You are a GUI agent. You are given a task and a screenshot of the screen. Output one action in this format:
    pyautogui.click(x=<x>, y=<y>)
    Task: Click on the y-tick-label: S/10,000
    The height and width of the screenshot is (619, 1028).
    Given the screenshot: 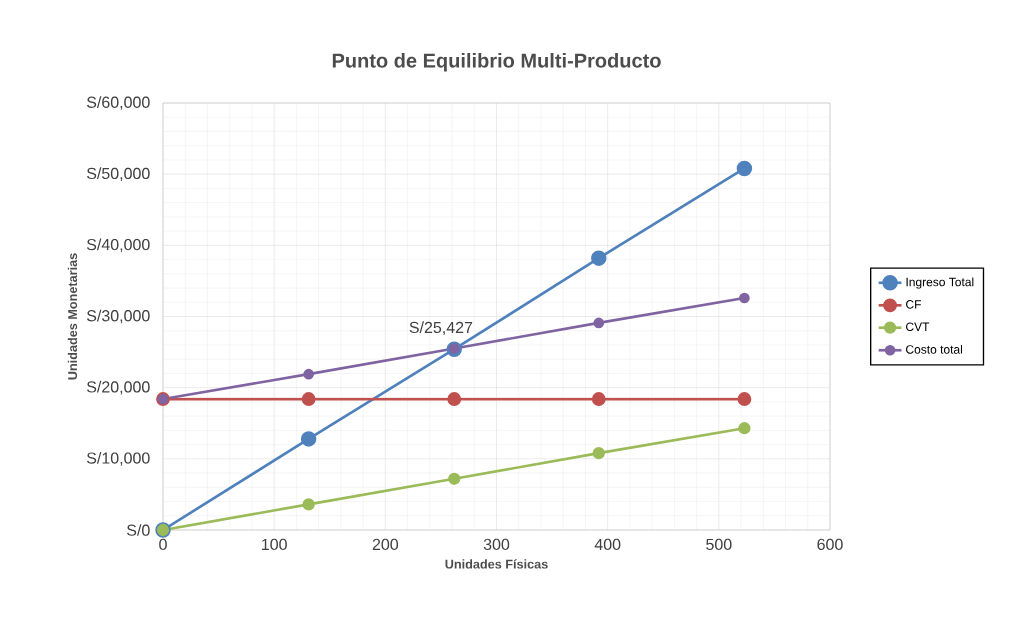 What is the action you would take?
    pyautogui.click(x=118, y=459)
    